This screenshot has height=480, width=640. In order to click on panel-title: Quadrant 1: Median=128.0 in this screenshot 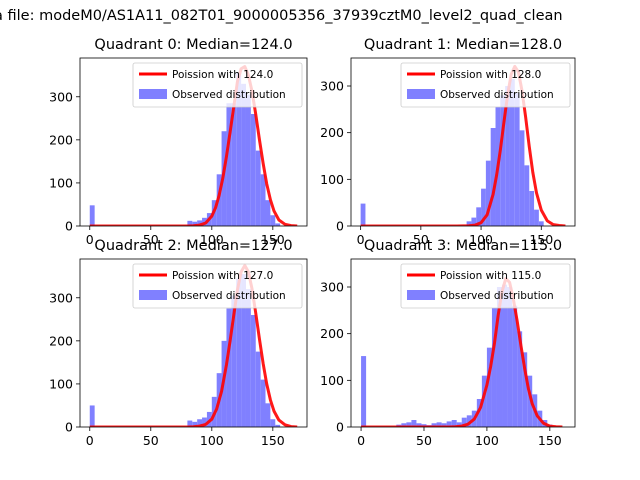, I will do `click(463, 45)`.